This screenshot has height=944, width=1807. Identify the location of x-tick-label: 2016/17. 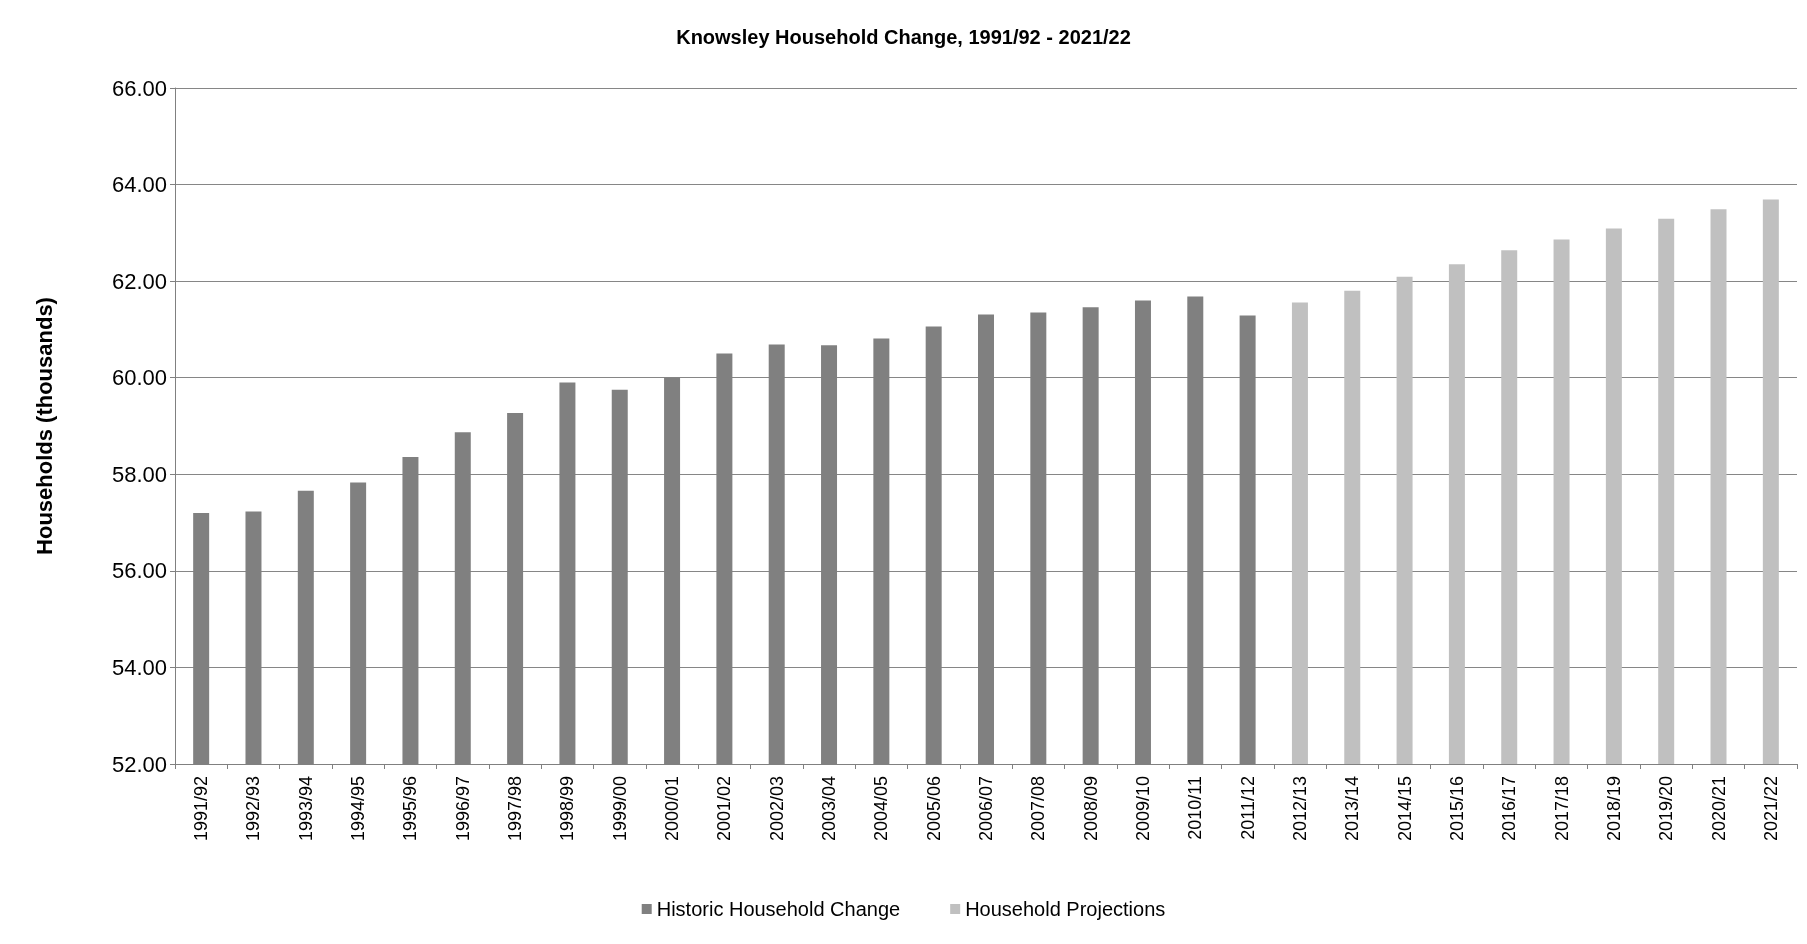
(1509, 809).